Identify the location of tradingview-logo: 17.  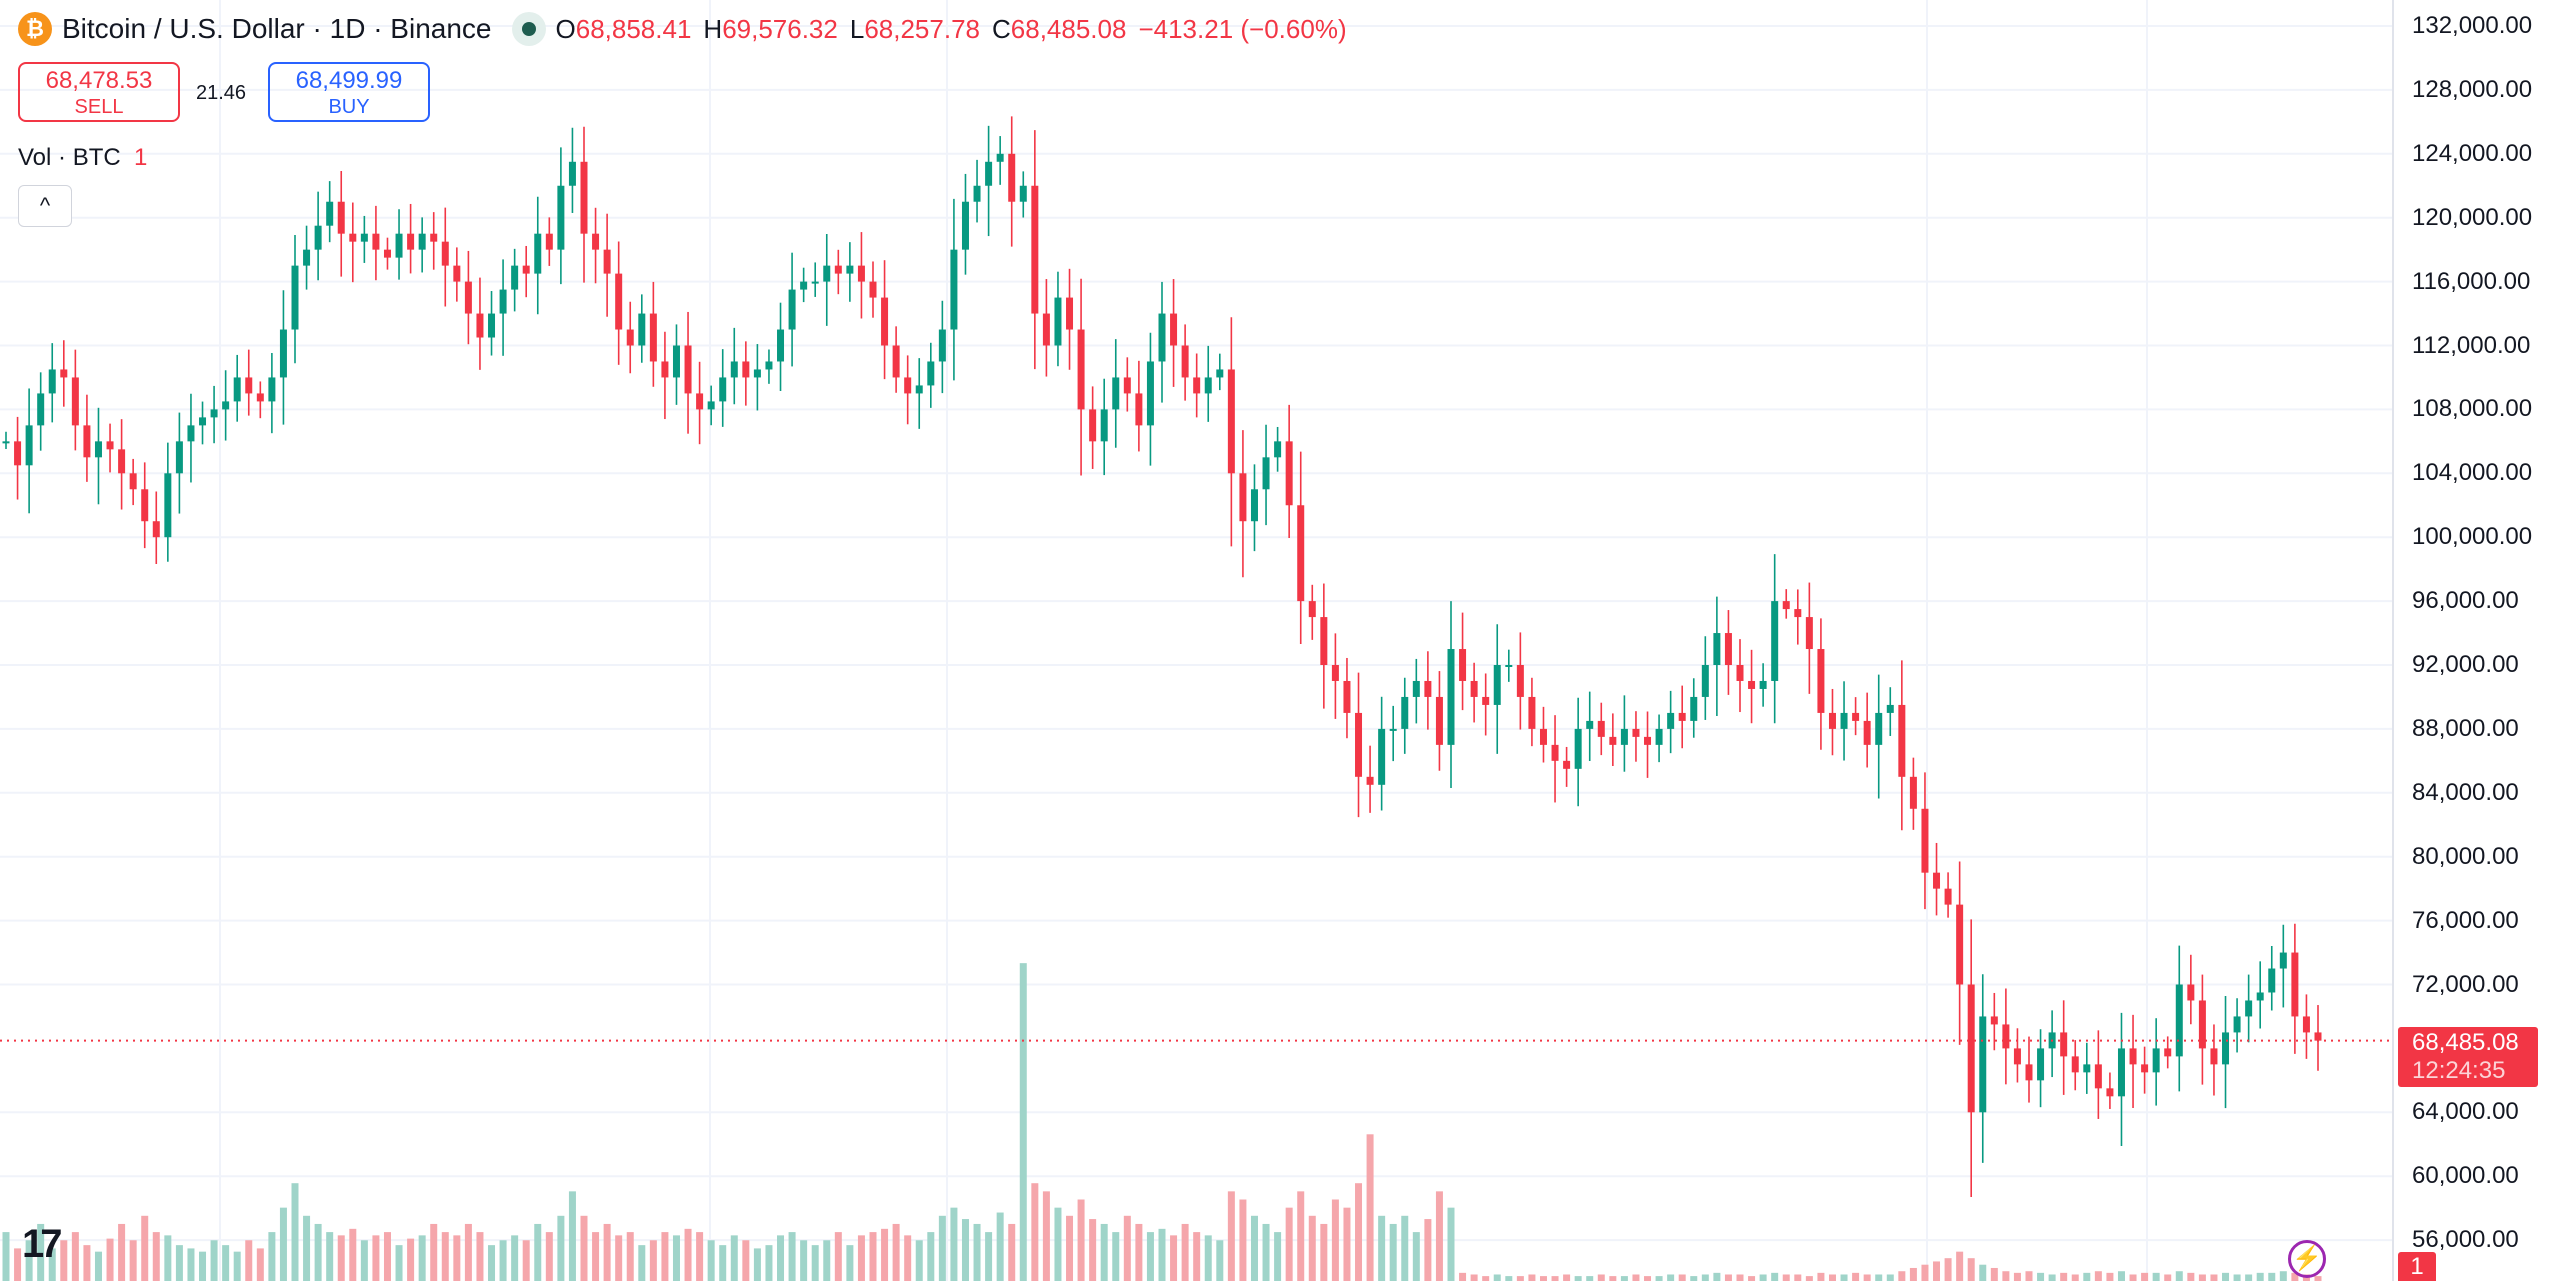
(42, 1244).